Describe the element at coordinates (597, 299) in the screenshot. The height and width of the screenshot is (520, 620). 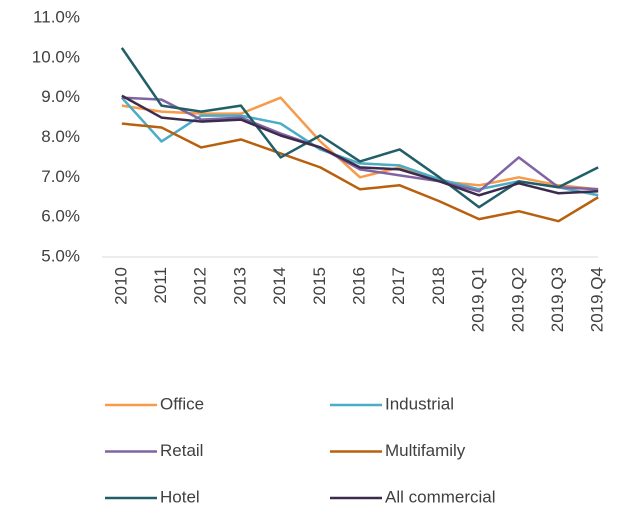
I see `x-tick-label: 2019.Q4` at that location.